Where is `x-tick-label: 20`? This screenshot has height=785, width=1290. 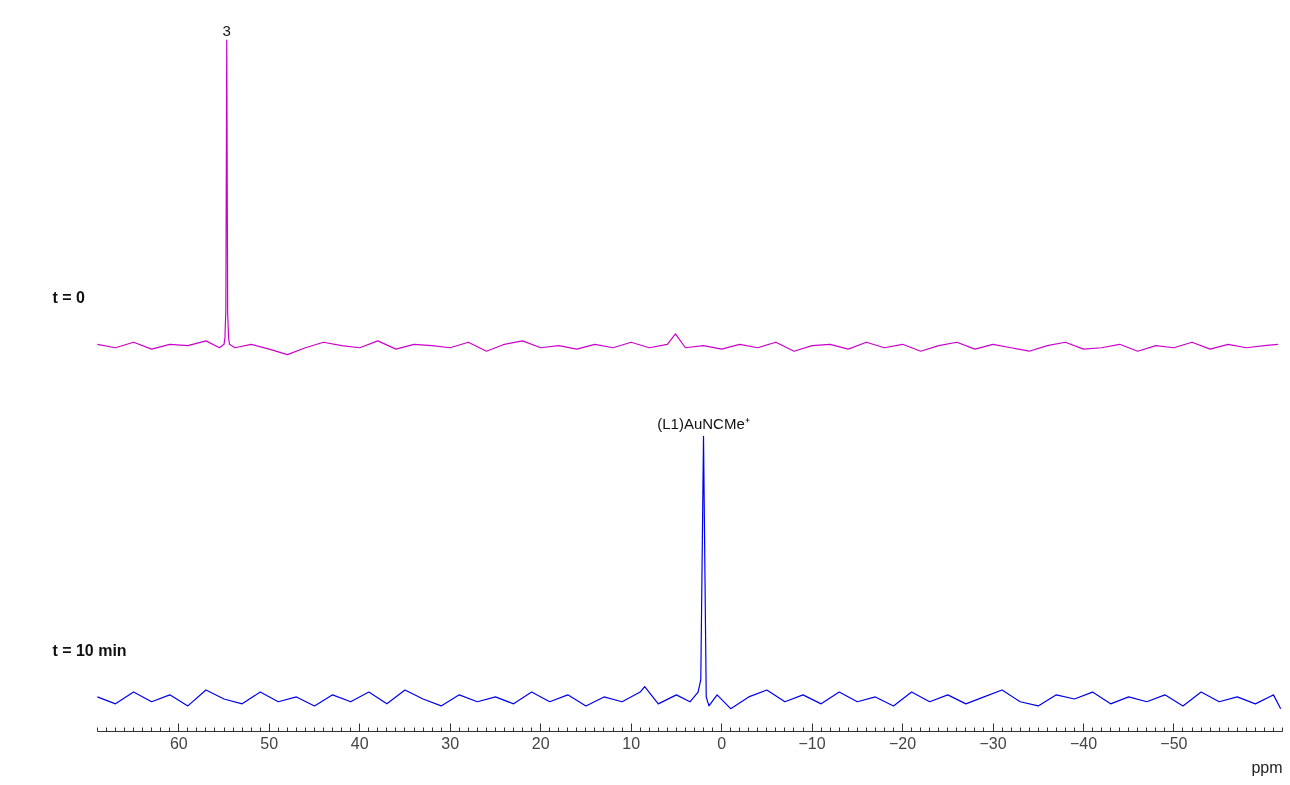
x-tick-label: 20 is located at coordinates (540, 743).